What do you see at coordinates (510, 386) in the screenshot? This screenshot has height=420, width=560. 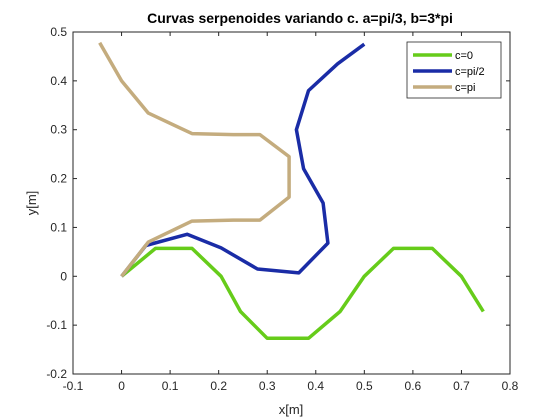 I see `x-tick-label: 0.8` at bounding box center [510, 386].